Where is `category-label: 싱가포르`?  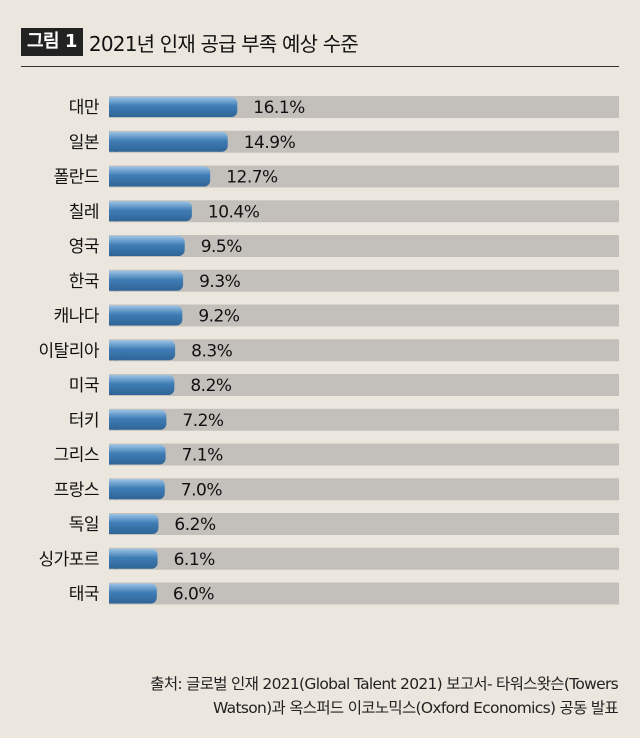 category-label: 싱가포르 is located at coordinates (68, 560).